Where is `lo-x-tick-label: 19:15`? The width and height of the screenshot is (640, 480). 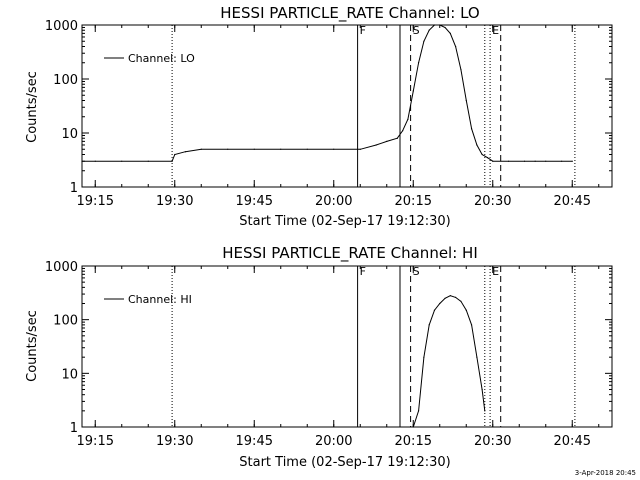 lo-x-tick-label: 19:15 is located at coordinates (95, 201).